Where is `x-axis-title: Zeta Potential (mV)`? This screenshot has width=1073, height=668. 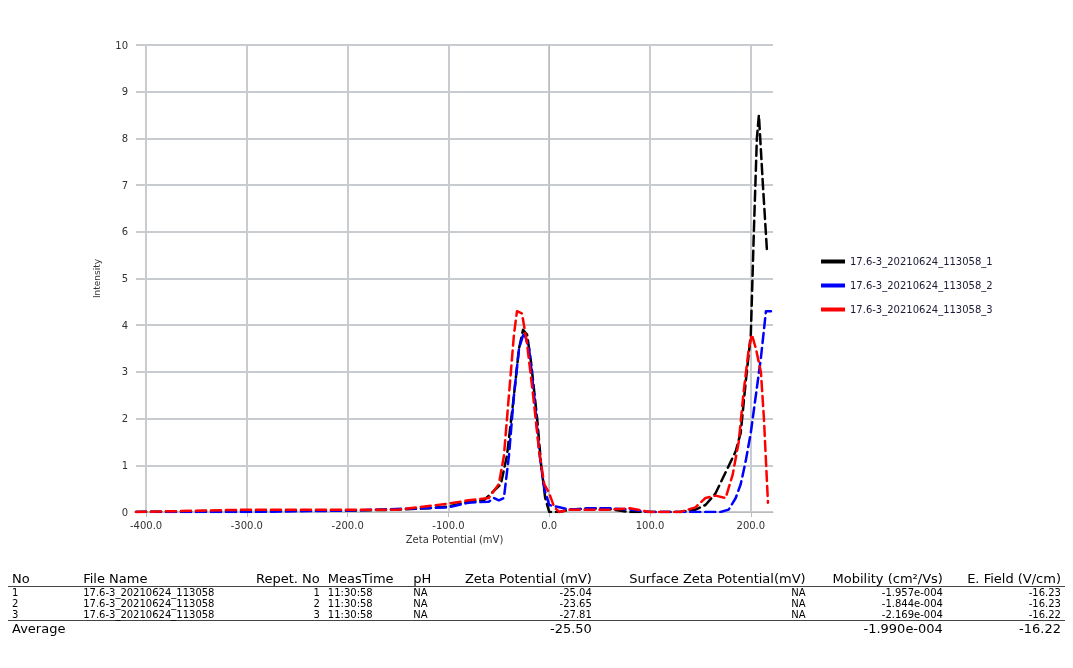
x-axis-title: Zeta Potential (mV) is located at coordinates (454, 540).